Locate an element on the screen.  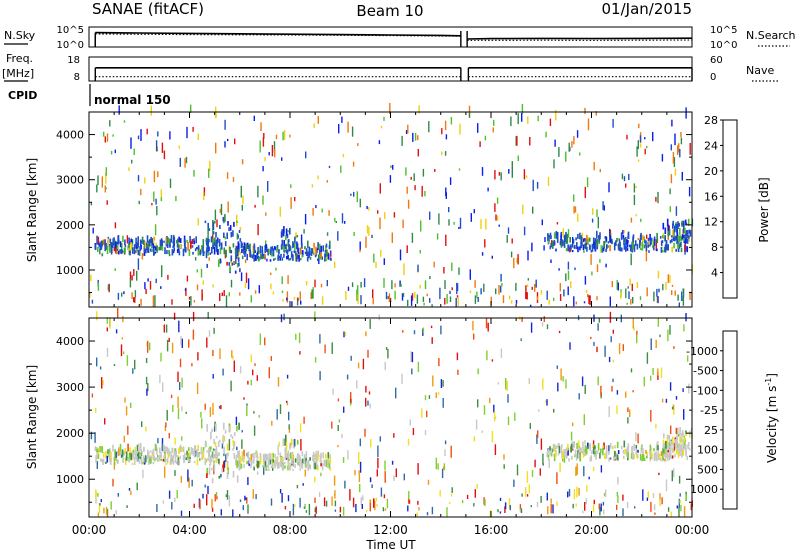
velocity-colorbar-label: Velocity [m s-1] is located at coordinates (771, 418).